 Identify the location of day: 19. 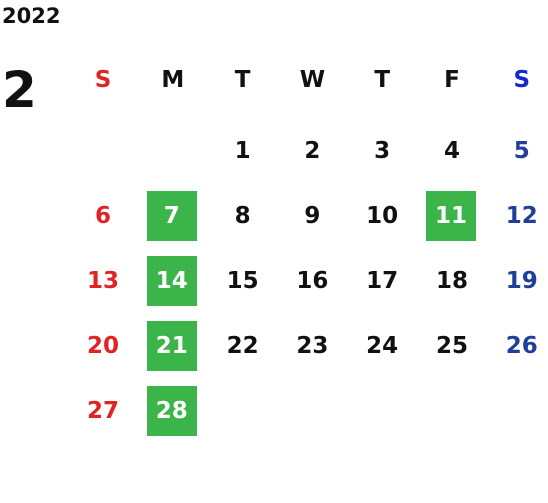
(521, 281).